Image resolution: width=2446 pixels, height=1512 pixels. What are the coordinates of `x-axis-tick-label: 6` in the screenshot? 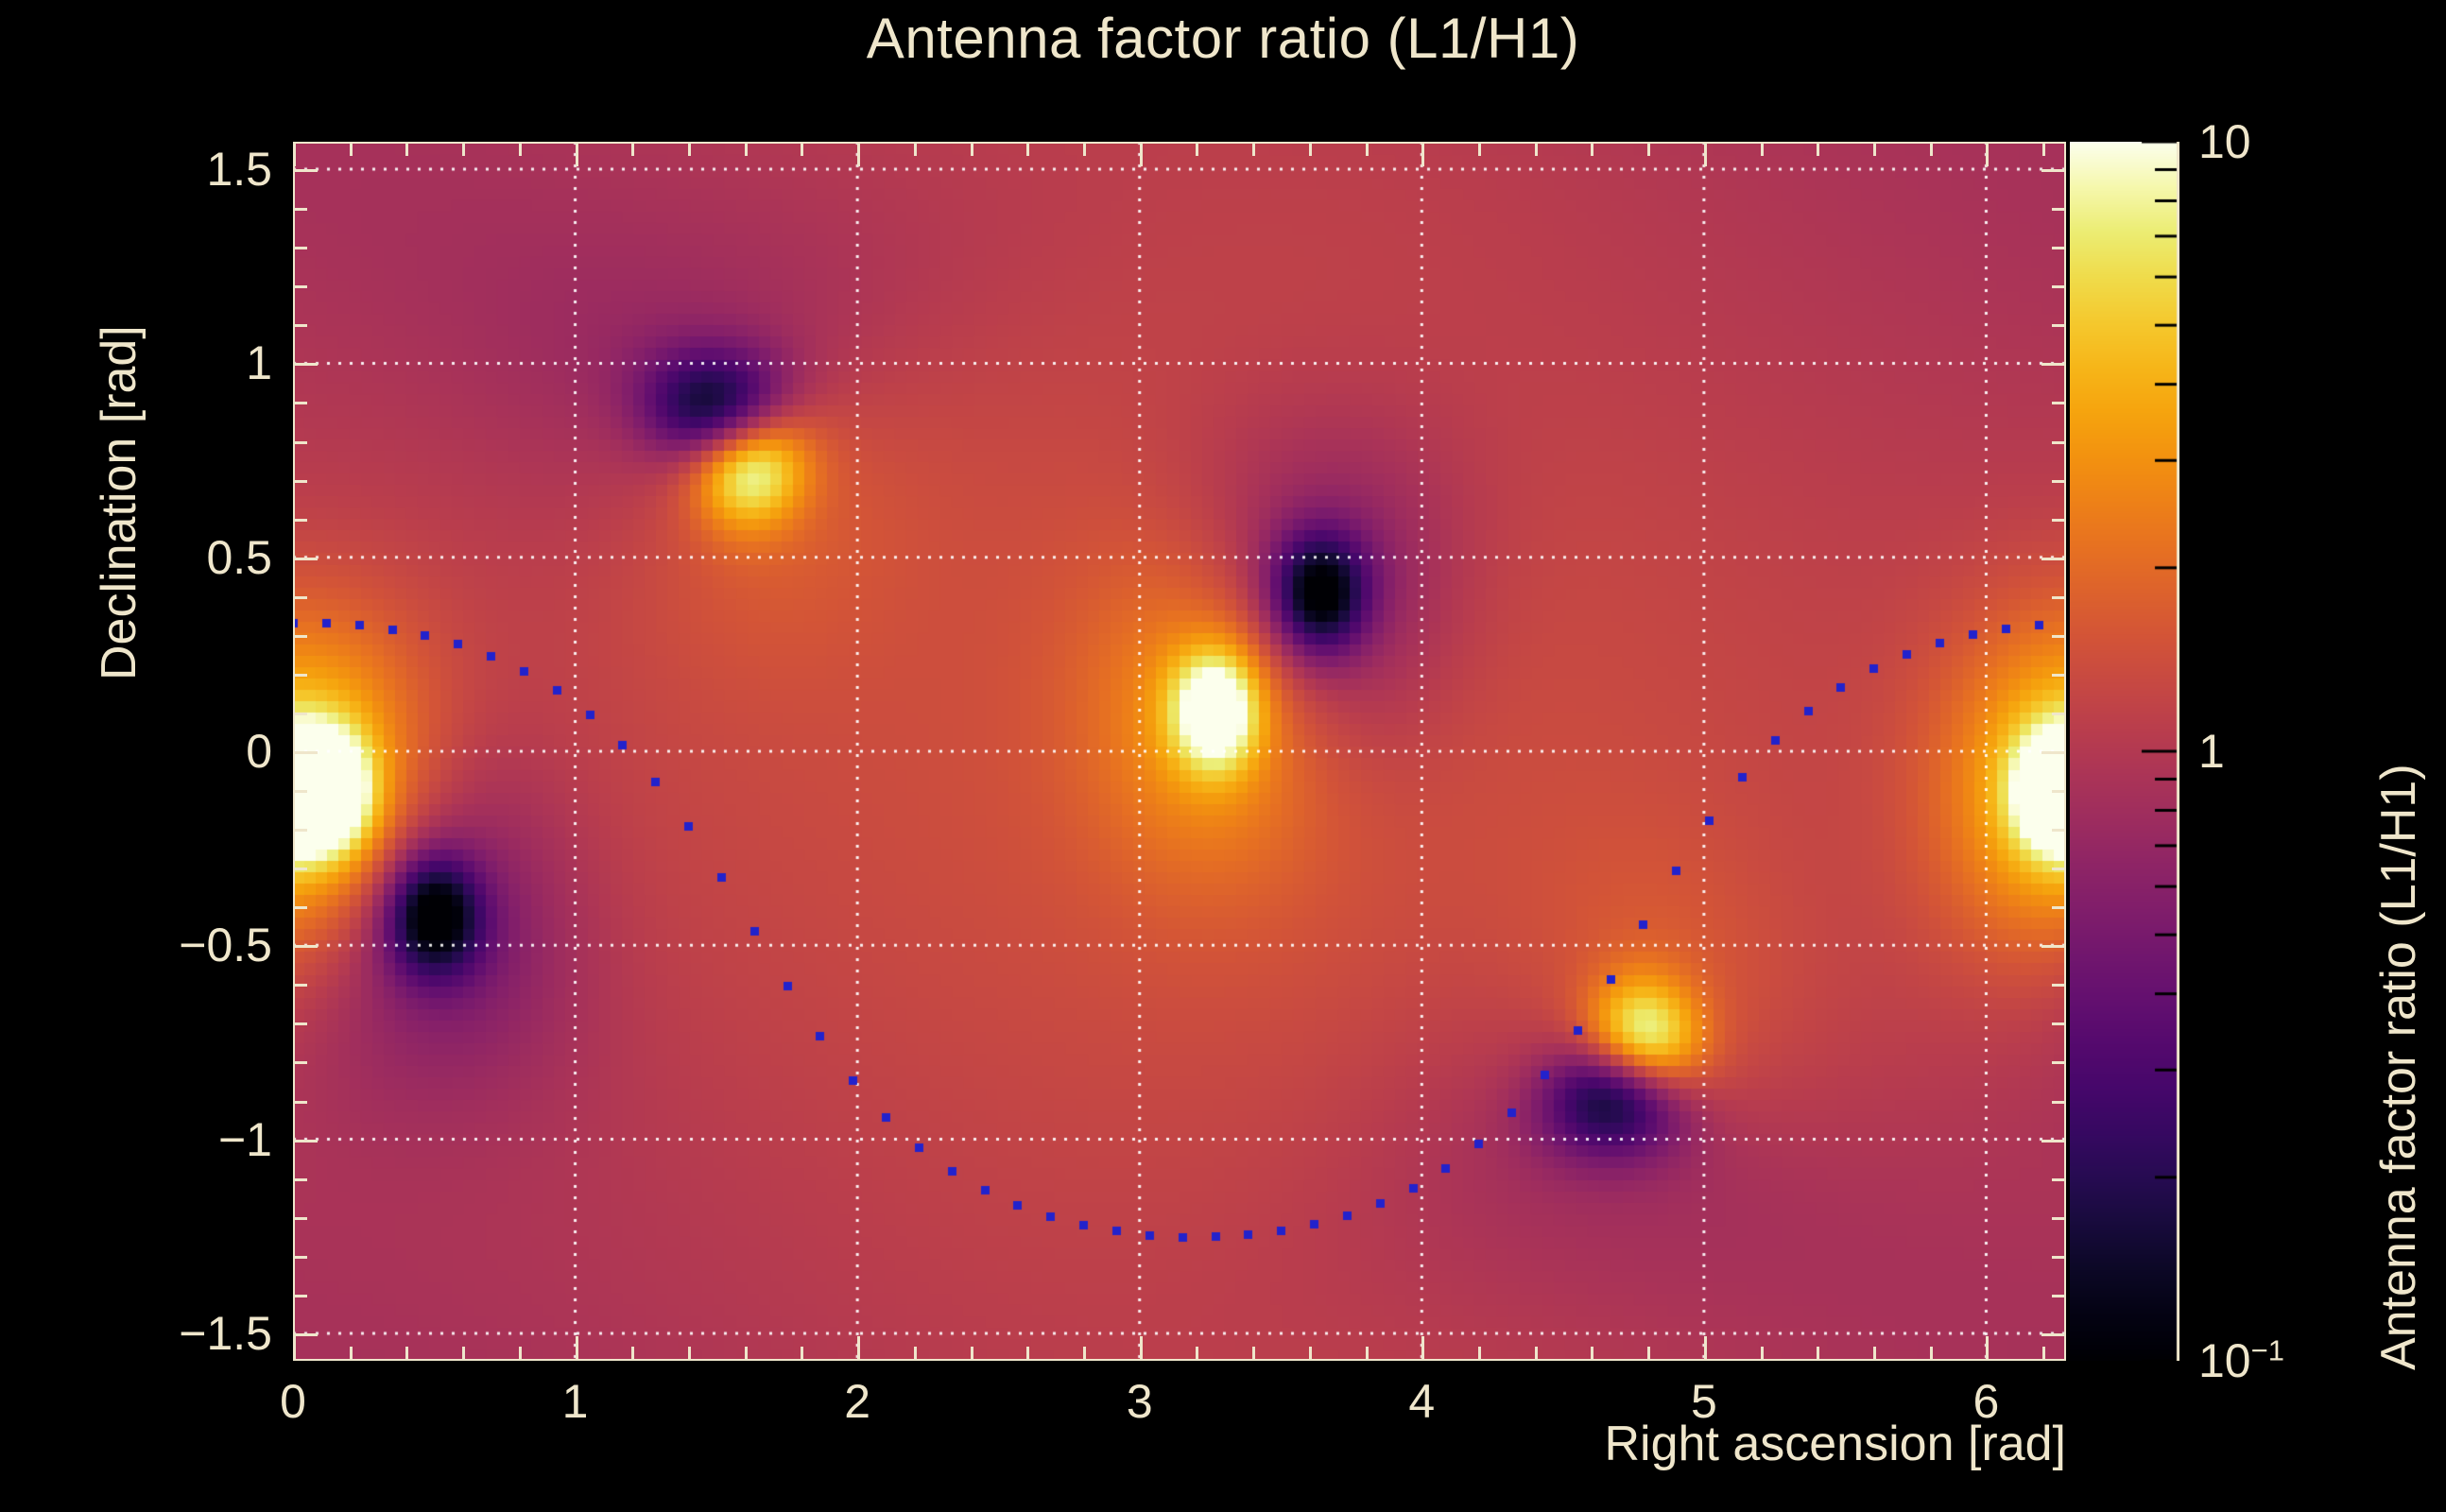 It's located at (1986, 1401).